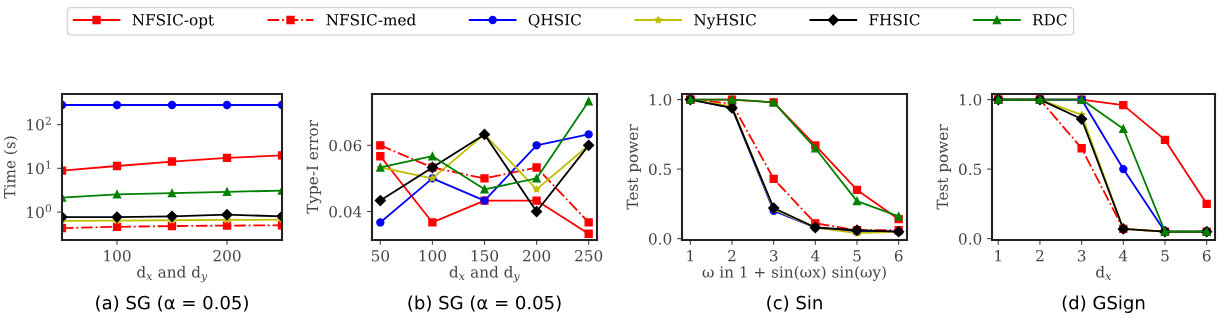  What do you see at coordinates (485, 255) in the screenshot?
I see `x-tick-label: 150` at bounding box center [485, 255].